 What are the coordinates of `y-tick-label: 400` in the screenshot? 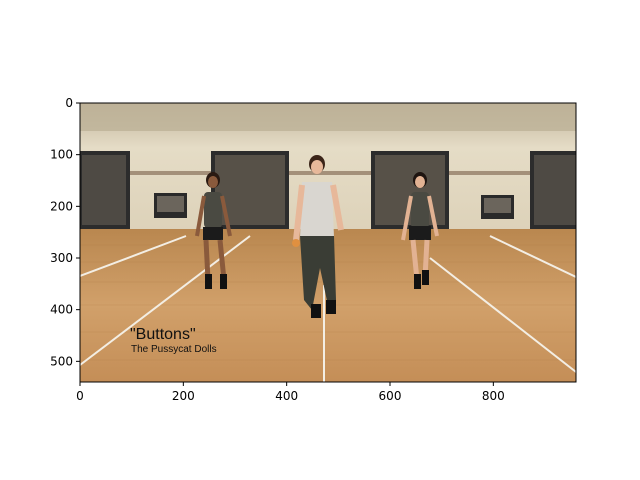 It's located at (61, 310).